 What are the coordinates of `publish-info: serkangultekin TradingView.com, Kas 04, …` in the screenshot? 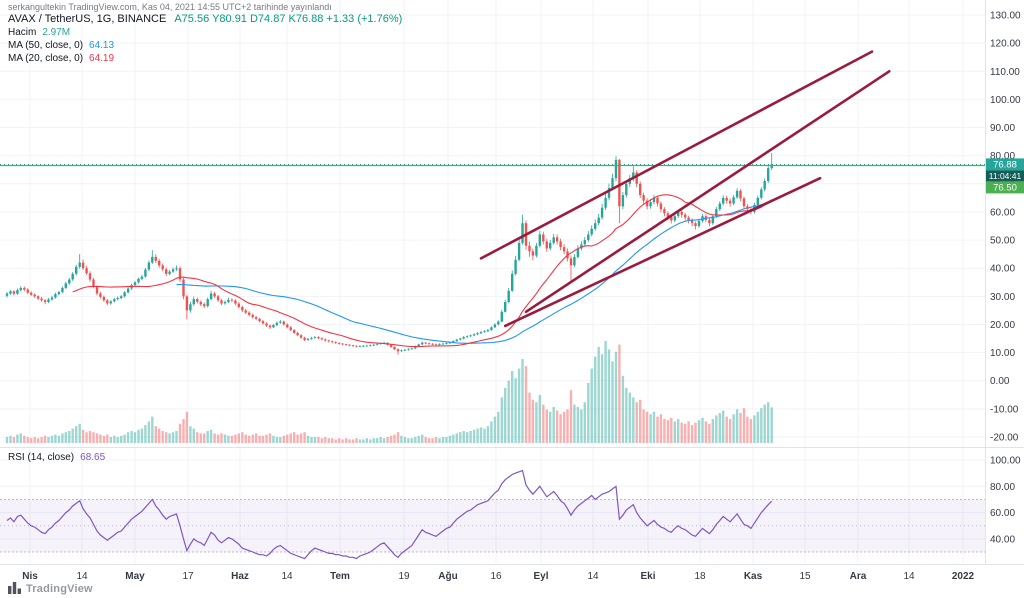 It's located at (170, 7).